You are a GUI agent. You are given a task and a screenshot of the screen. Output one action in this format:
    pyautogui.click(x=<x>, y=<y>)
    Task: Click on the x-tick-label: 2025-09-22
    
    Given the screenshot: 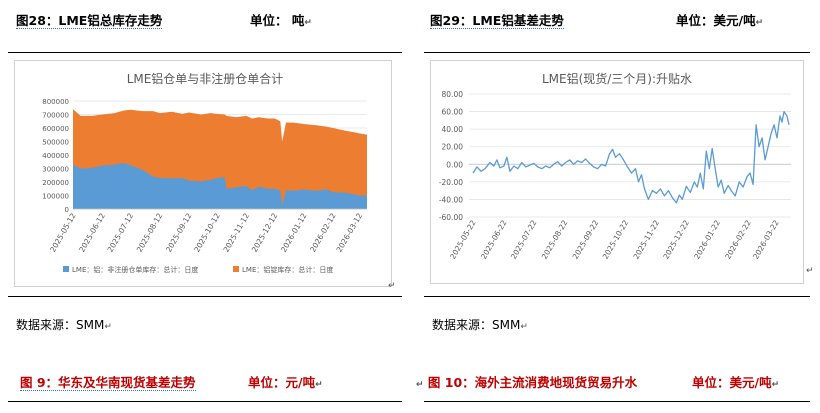 What is the action you would take?
    pyautogui.click(x=586, y=239)
    